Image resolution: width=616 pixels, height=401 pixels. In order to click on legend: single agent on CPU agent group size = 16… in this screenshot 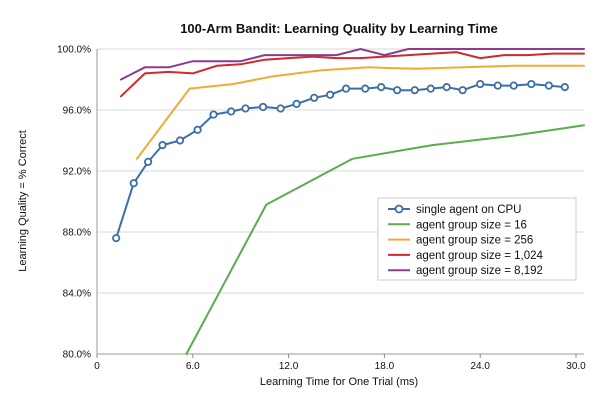, I will do `click(477, 239)`.